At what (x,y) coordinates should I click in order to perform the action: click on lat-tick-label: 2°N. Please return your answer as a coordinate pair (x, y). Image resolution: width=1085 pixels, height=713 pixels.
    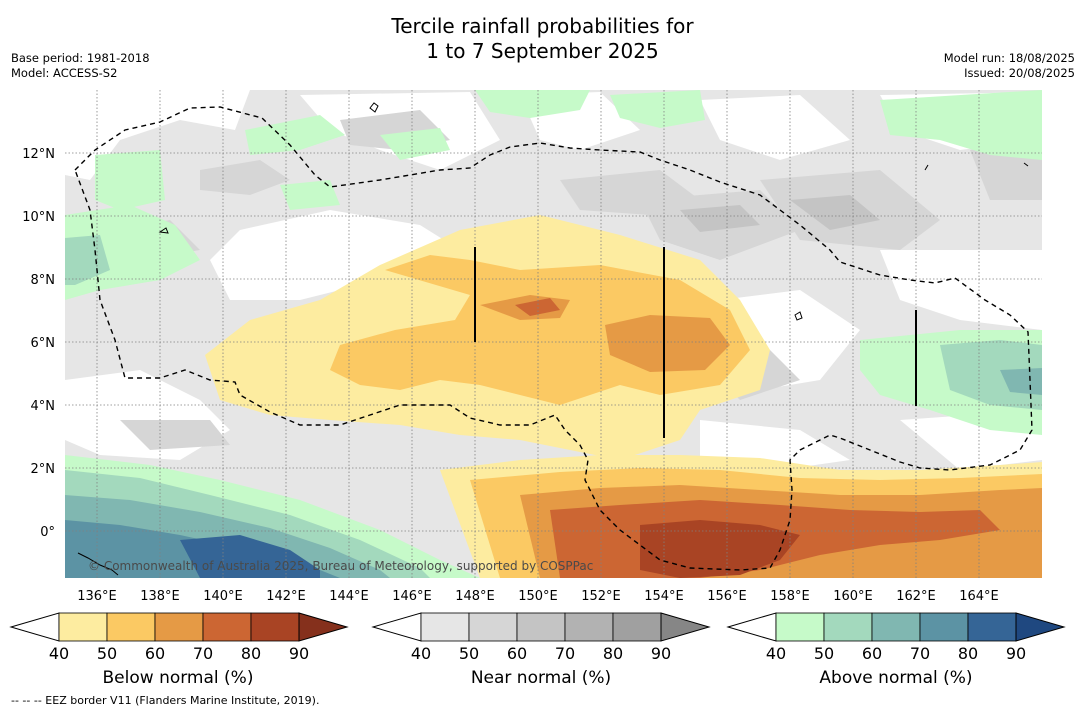
    Looking at the image, I should click on (43, 469).